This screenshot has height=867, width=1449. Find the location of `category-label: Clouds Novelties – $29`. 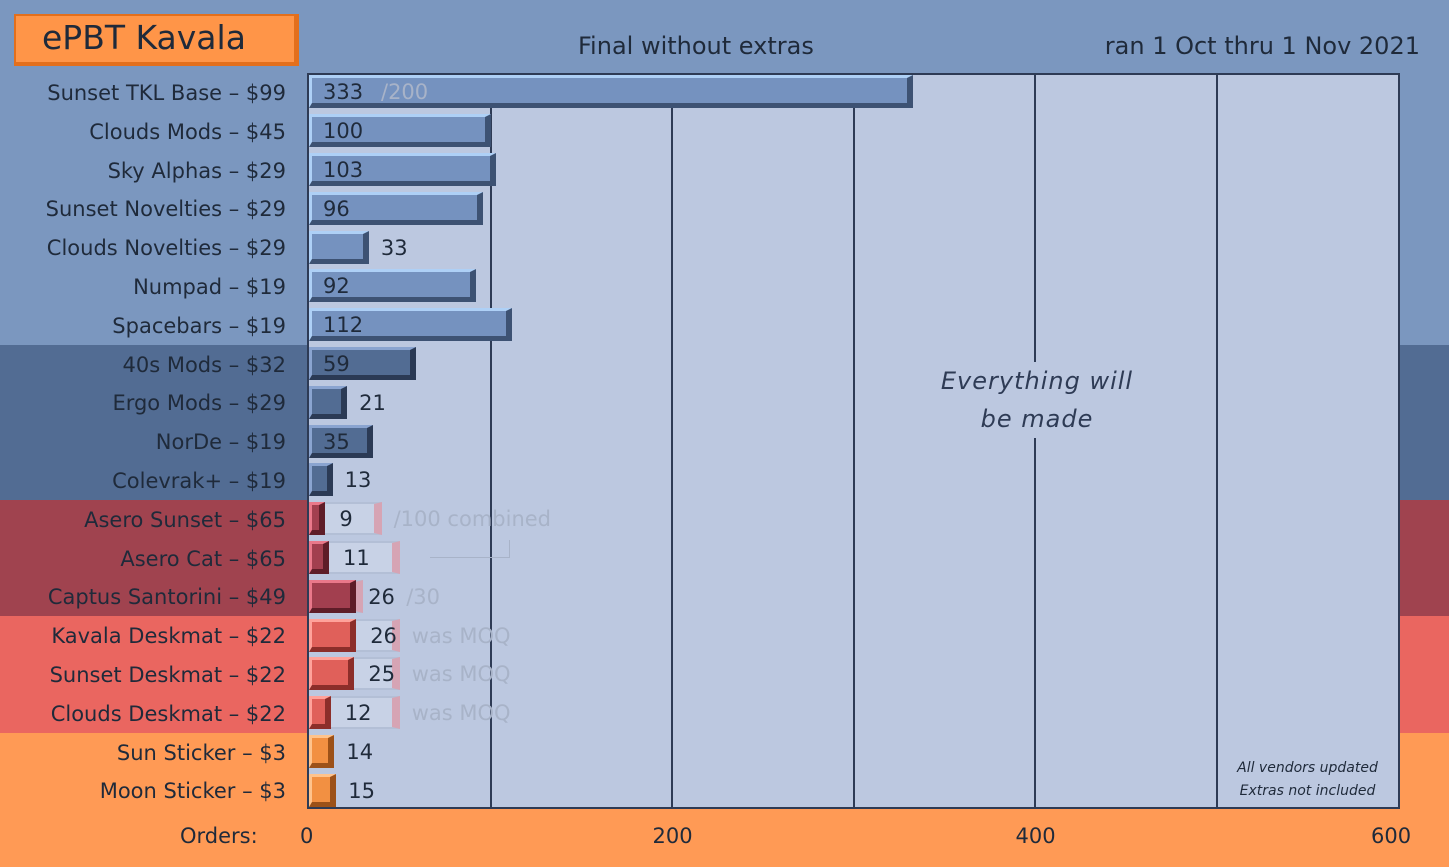

category-label: Clouds Novelties – $29 is located at coordinates (166, 248).